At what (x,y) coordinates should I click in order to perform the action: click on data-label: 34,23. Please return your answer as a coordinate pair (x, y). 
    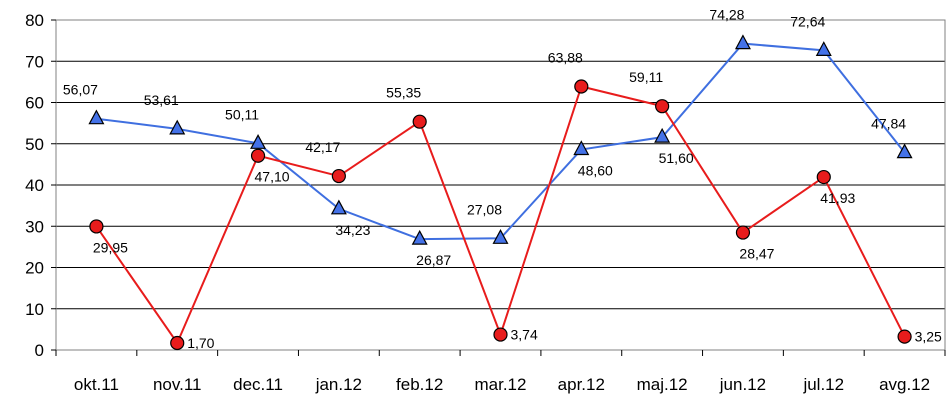
    Looking at the image, I should click on (352, 230).